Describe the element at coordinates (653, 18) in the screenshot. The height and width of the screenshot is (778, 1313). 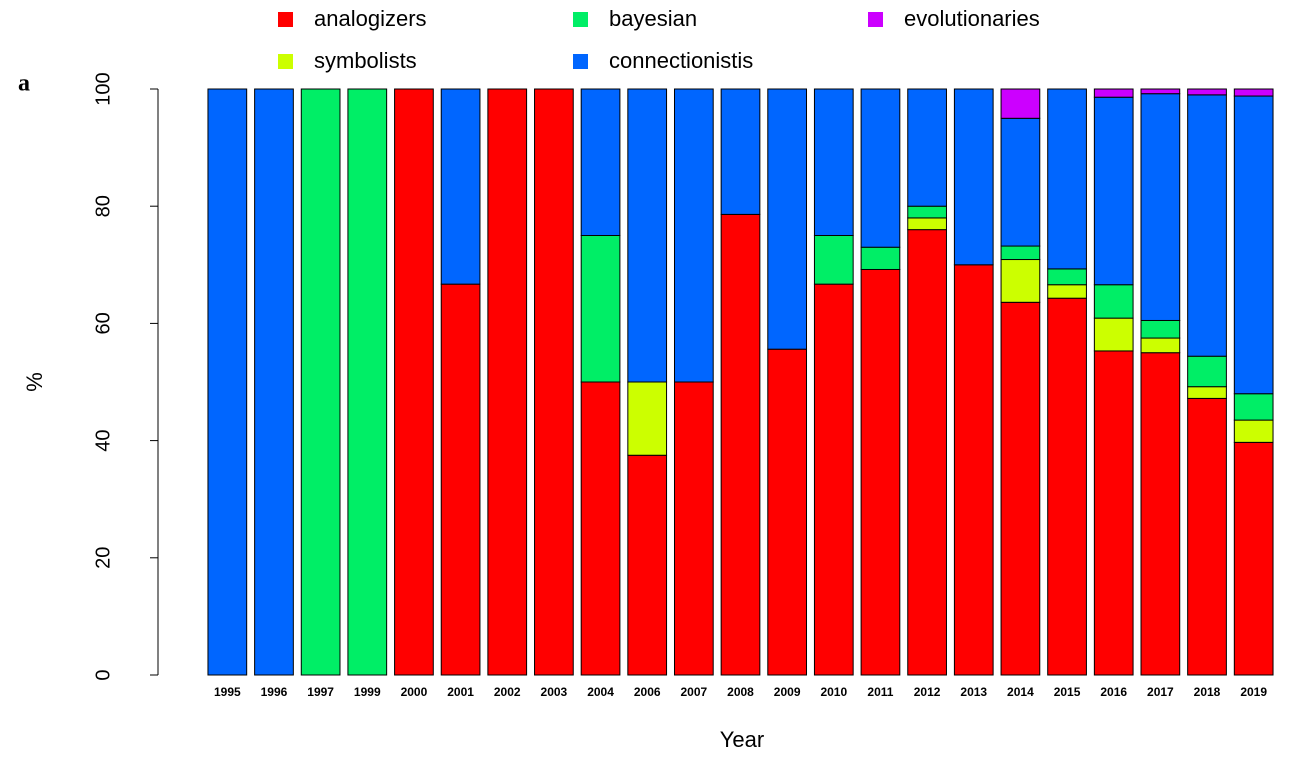
I see `legend-label: bayesian` at that location.